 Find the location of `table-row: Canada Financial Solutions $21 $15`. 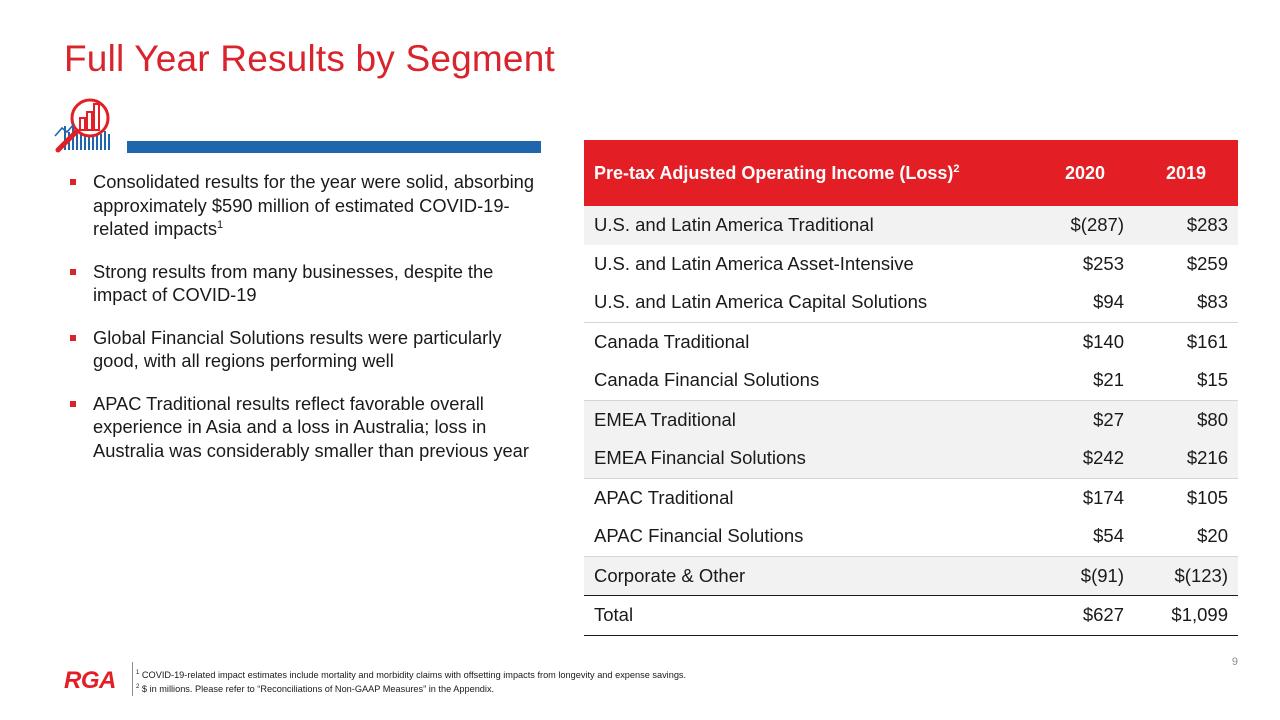

table-row: Canada Financial Solutions $21 $15 is located at coordinates (911, 380).